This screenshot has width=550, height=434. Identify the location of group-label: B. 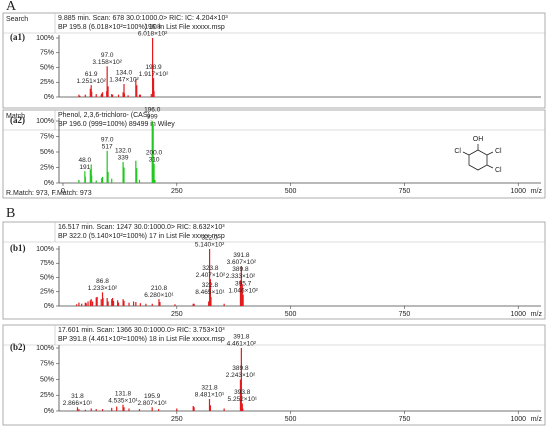
(10, 213).